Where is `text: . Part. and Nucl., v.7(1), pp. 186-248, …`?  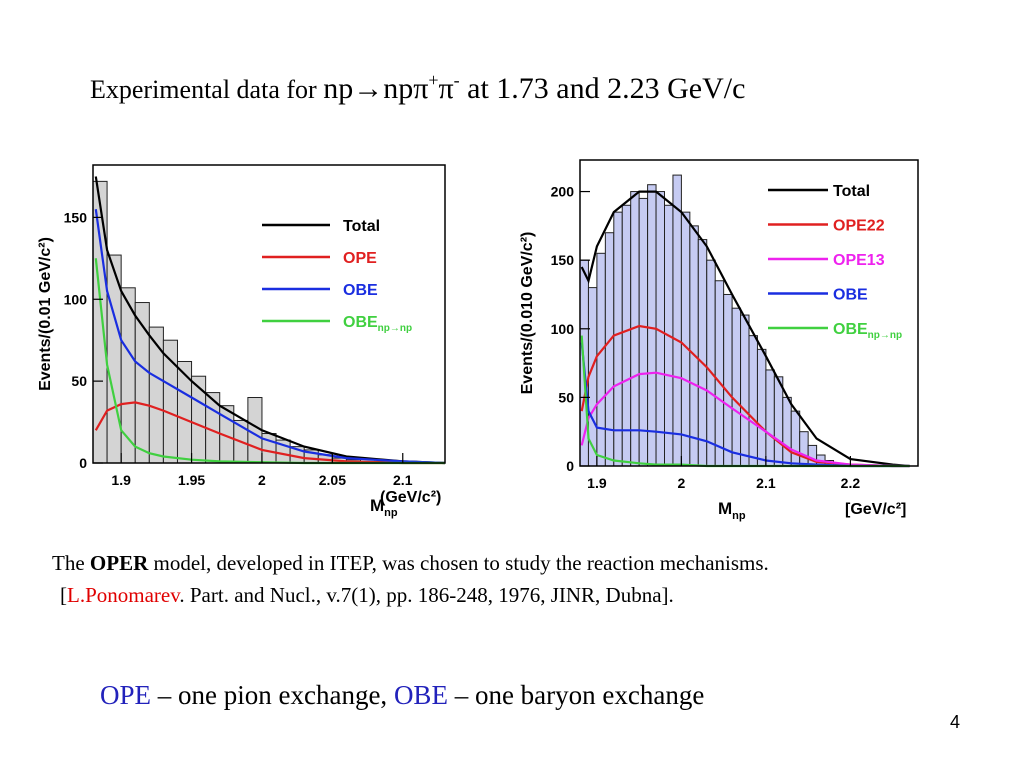 text: . Part. and Nucl., v.7(1), pp. 186-248, … is located at coordinates (426, 595).